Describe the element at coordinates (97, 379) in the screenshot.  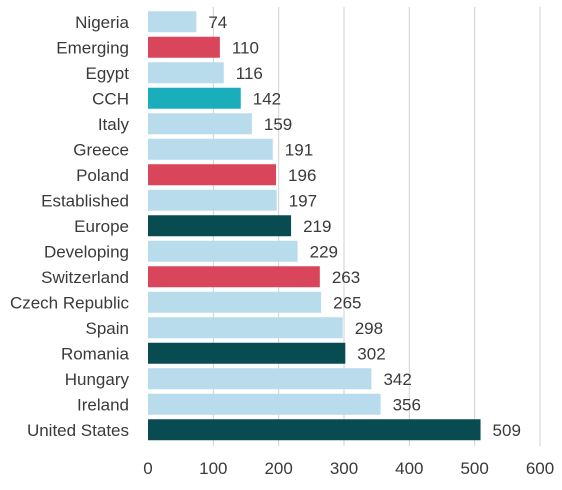
I see `category-label: Hungary` at that location.